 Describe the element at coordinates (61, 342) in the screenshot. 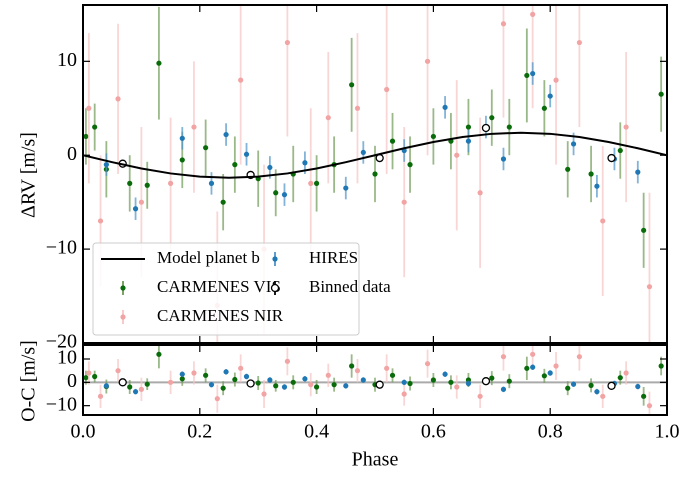

I see `y-tick-label: −20` at that location.